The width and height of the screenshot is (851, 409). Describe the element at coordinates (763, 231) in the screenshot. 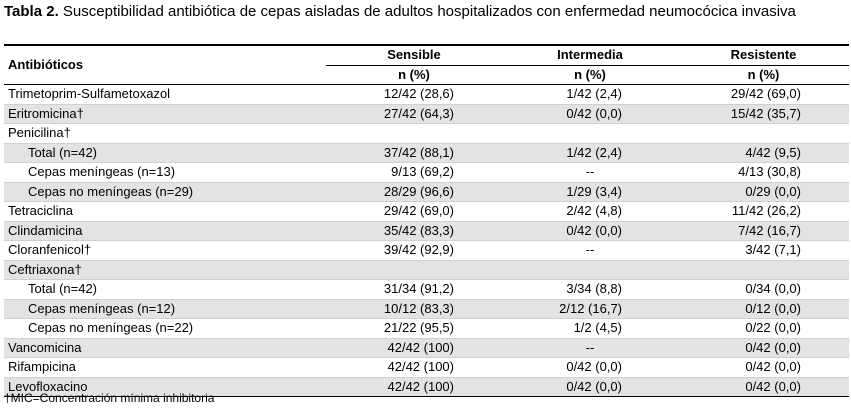

I see `cell-resistente: 7/42 (16,7)` at that location.